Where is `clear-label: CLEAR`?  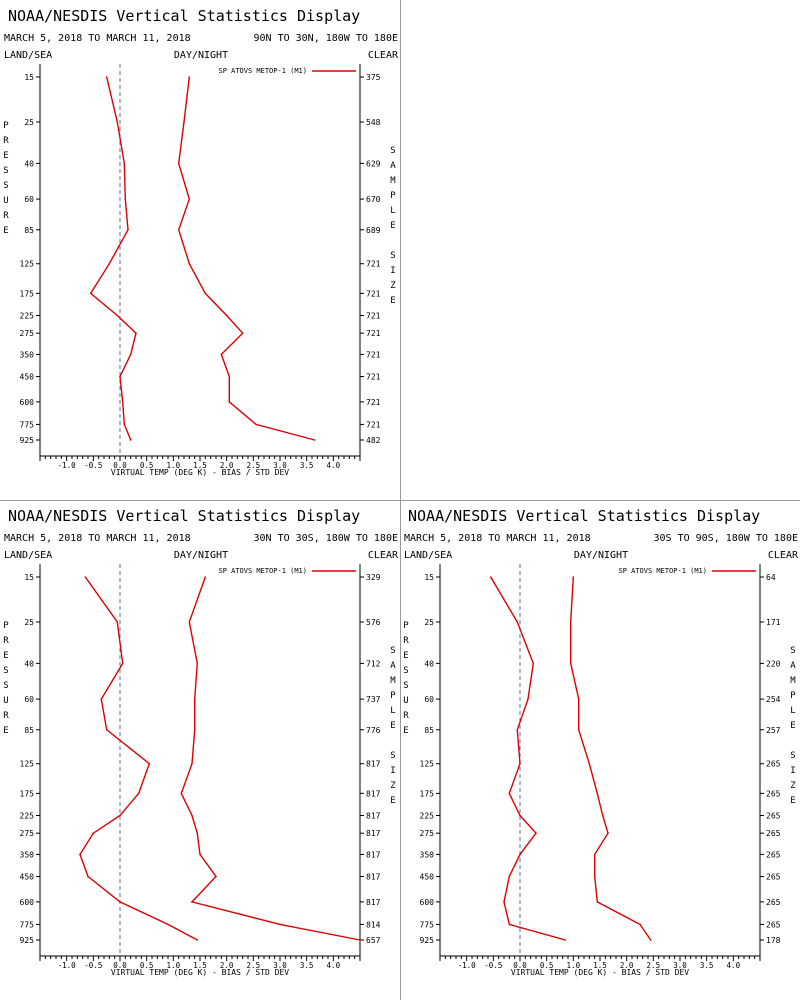 clear-label: CLEAR is located at coordinates (383, 555).